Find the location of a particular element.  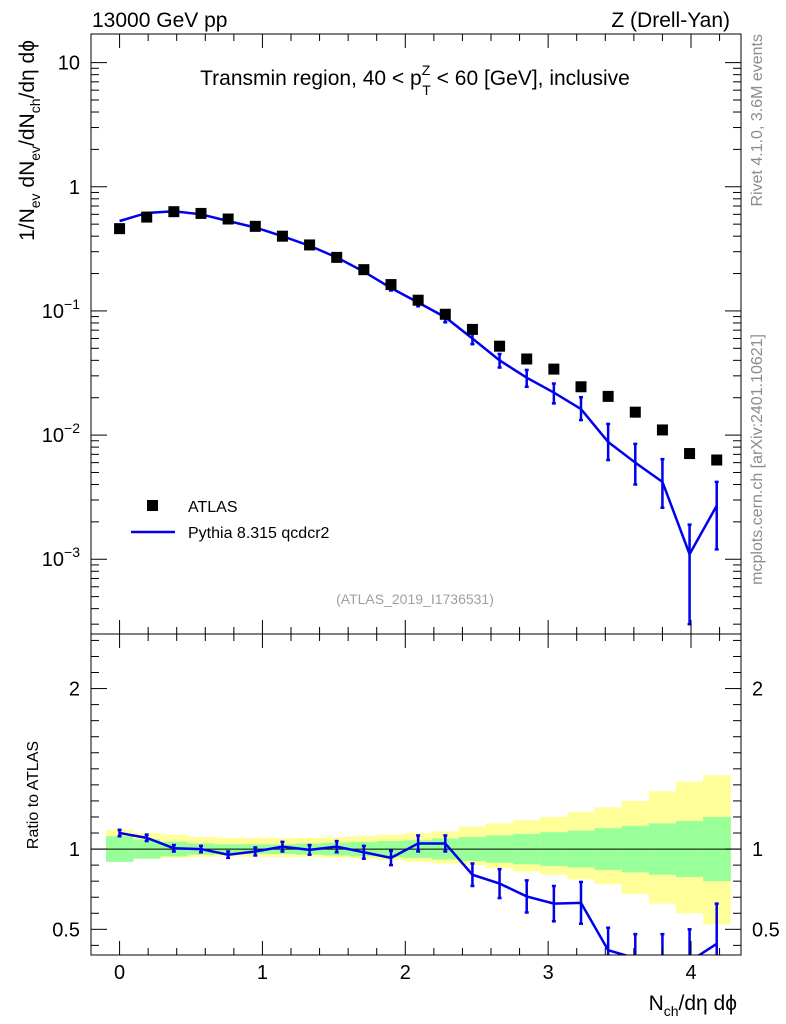

x-tick-label: 1 is located at coordinates (262, 973).